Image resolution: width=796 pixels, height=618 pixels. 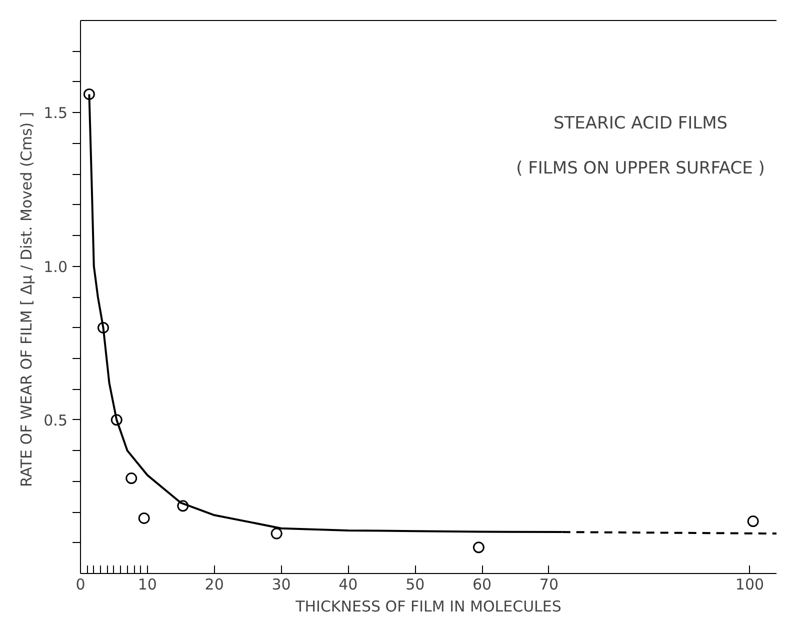 I want to click on x-tick-label: 40, so click(x=348, y=585).